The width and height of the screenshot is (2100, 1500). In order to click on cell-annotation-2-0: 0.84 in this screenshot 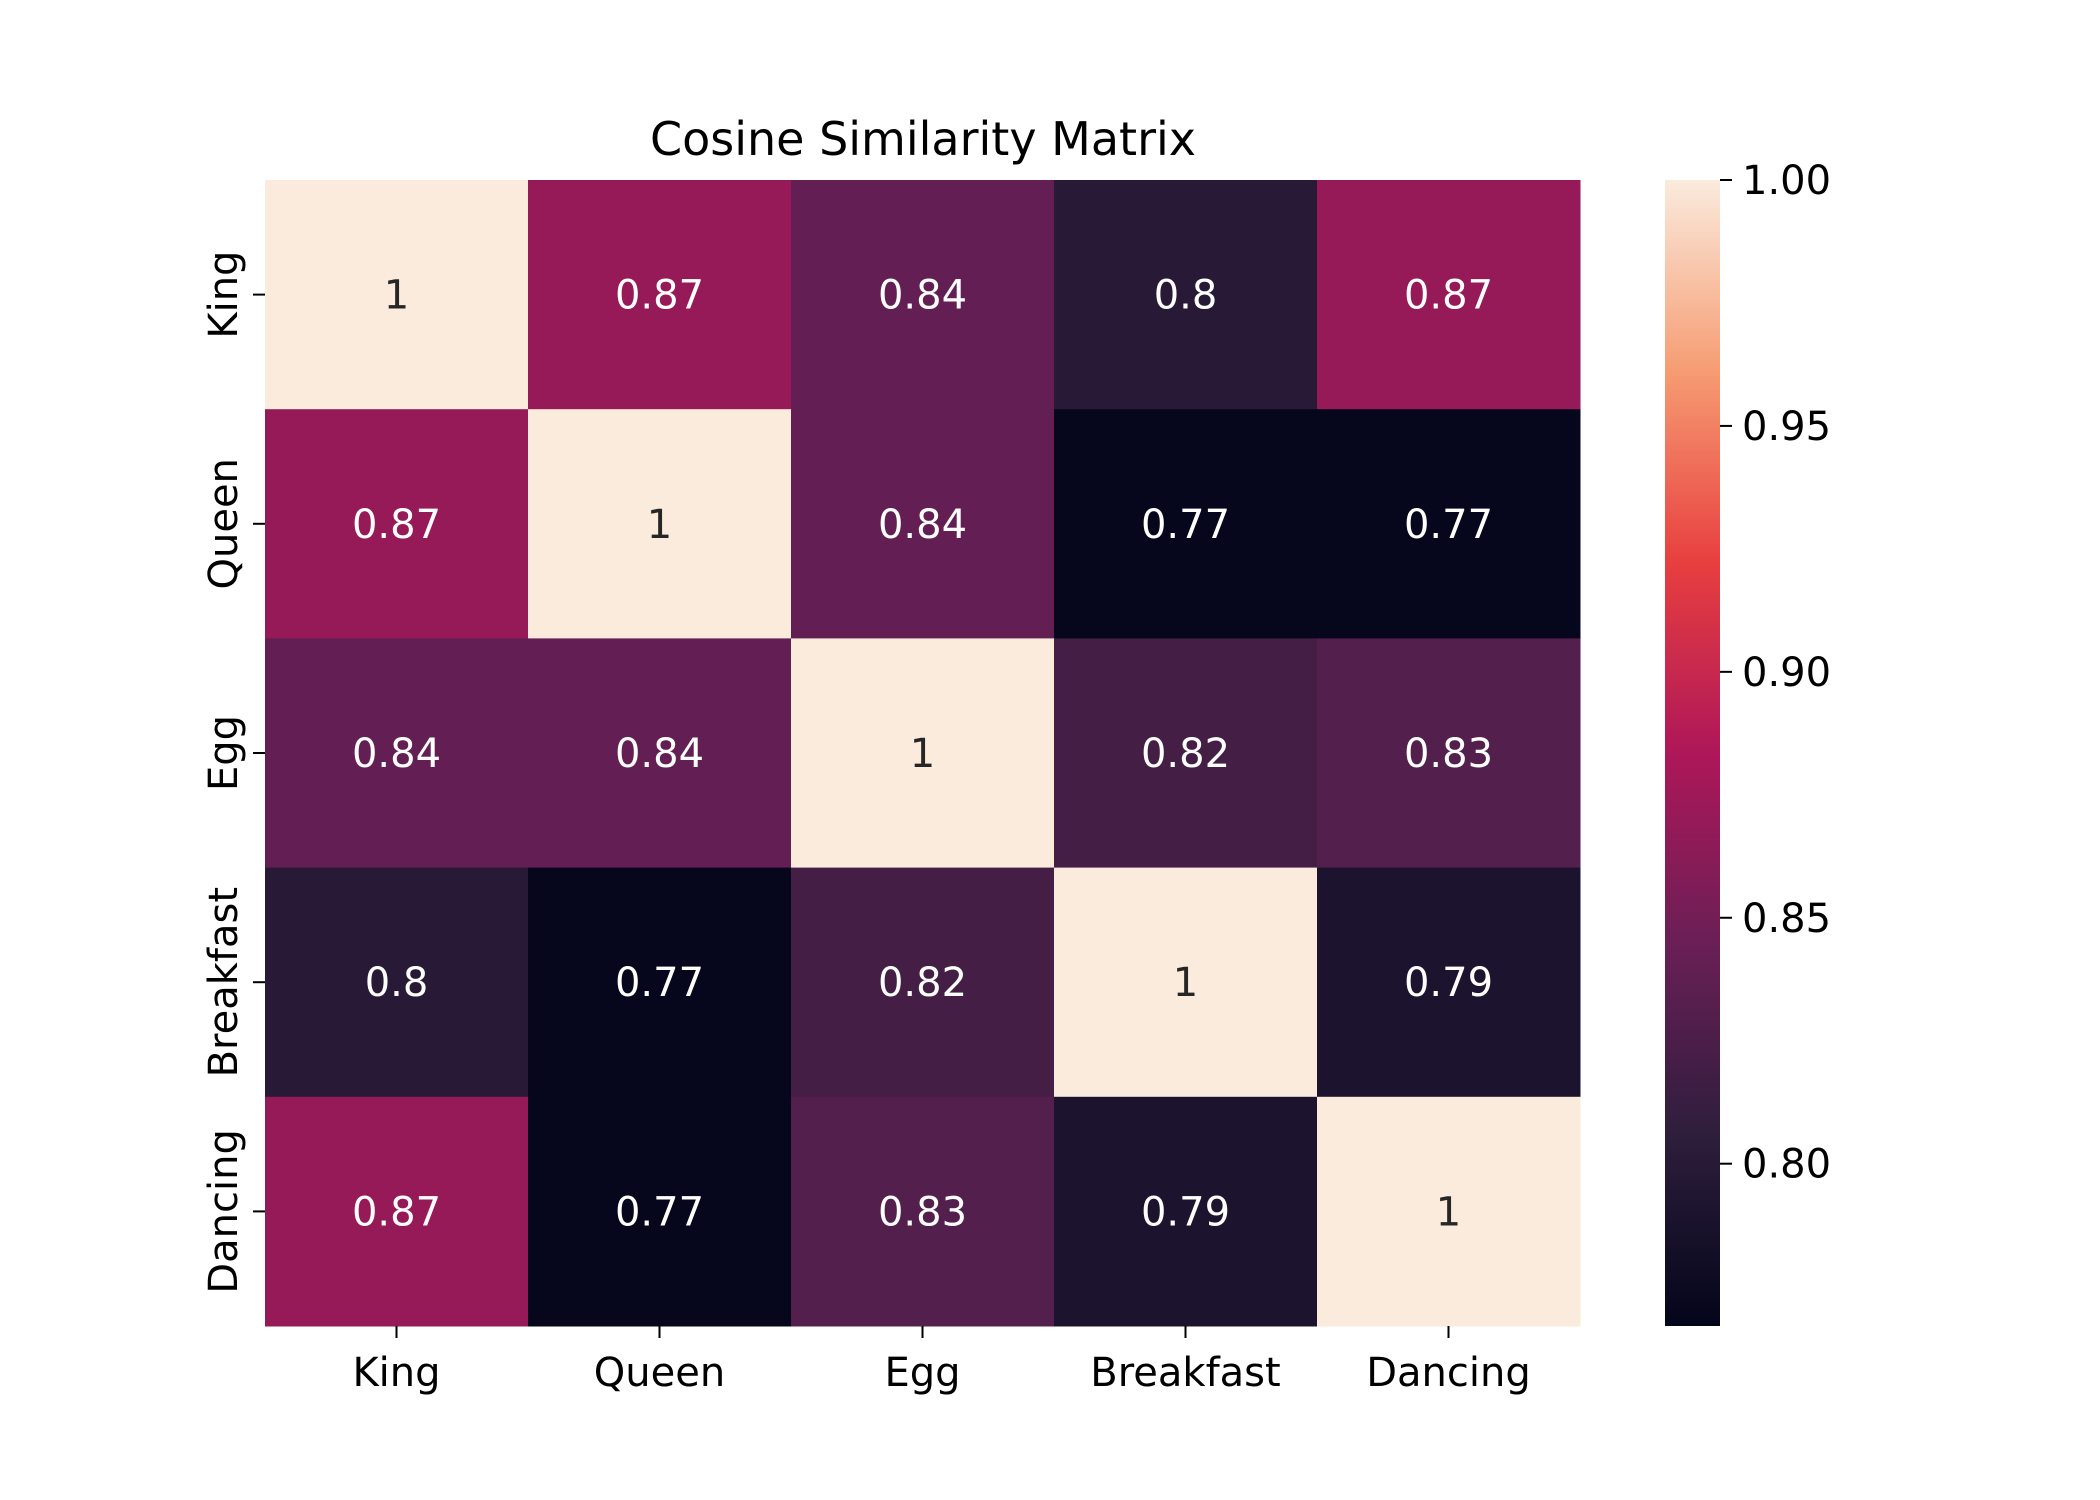, I will do `click(396, 754)`.